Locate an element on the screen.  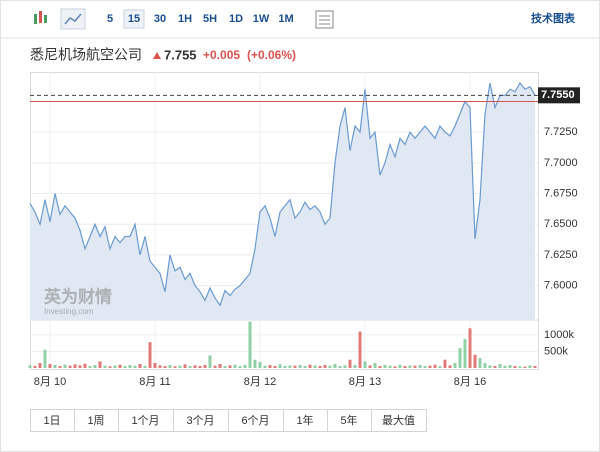
watermark-brand: 英为财情 is located at coordinates (78, 296).